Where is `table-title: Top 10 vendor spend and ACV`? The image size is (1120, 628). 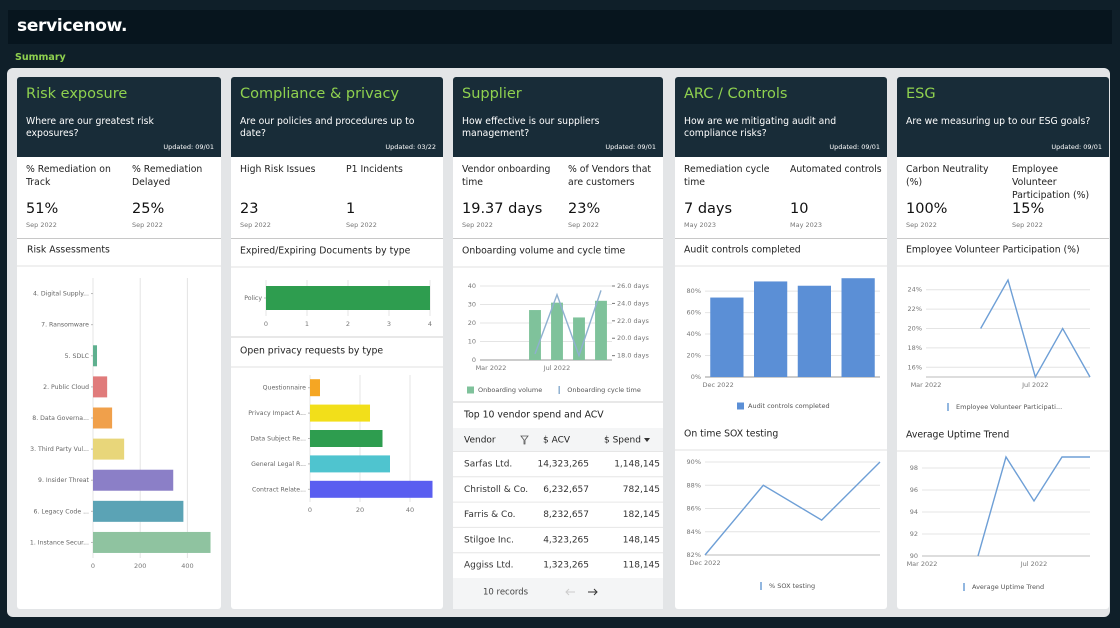 table-title: Top 10 vendor spend and ACV is located at coordinates (533, 415).